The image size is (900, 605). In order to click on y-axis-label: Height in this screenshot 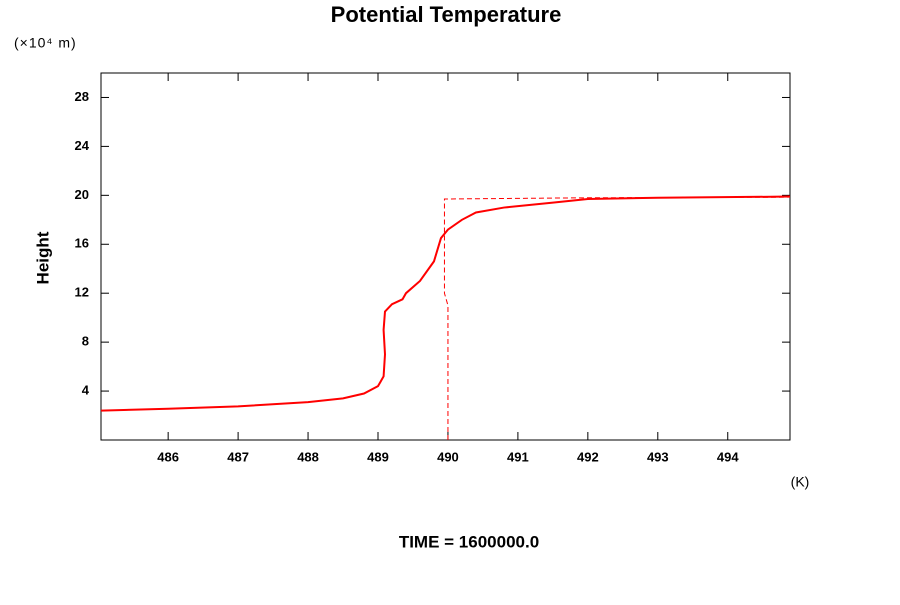, I will do `click(42, 257)`.